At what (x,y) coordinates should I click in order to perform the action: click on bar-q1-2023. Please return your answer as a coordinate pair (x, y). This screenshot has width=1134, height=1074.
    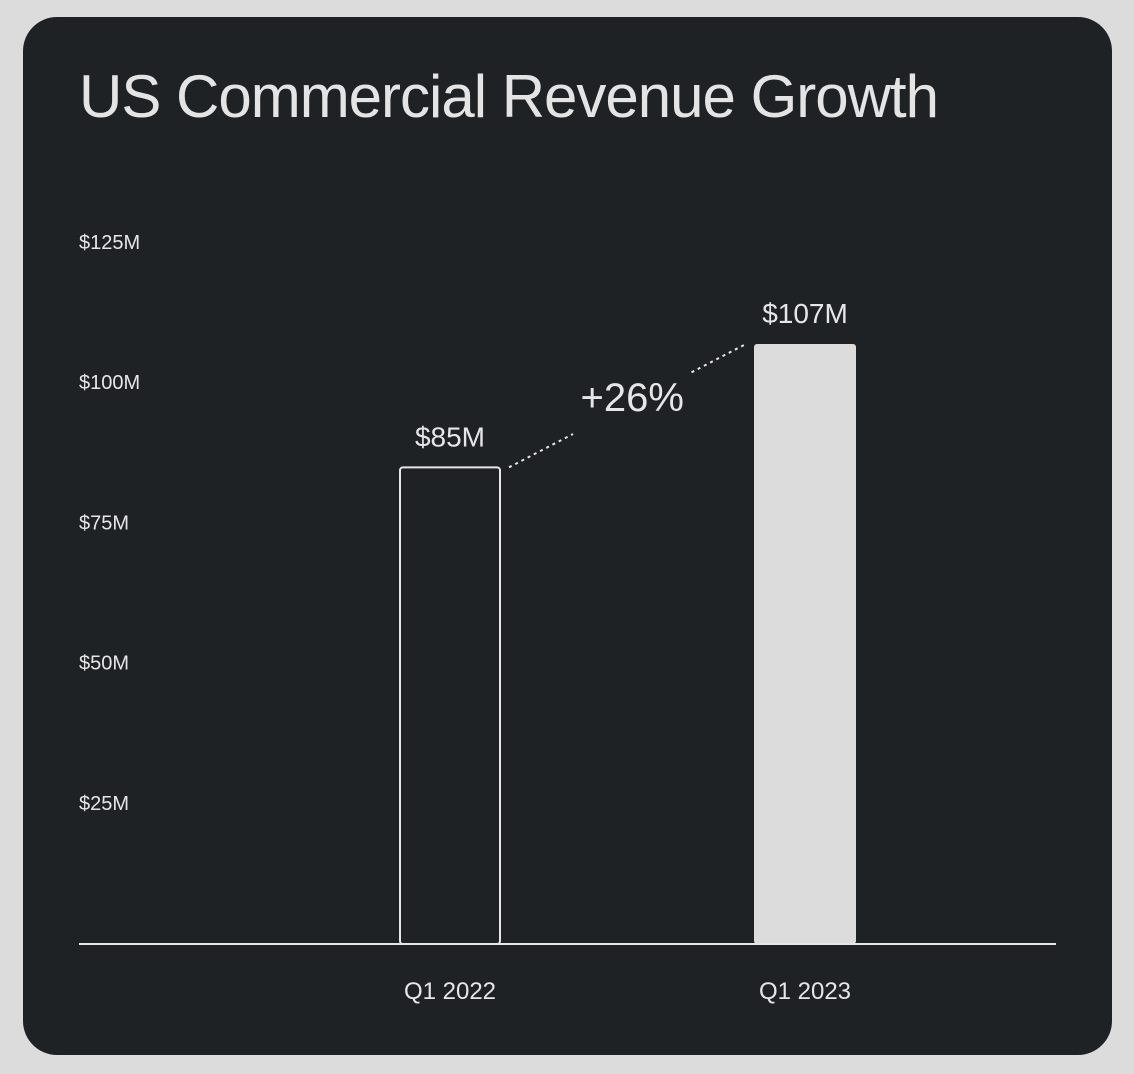
    Looking at the image, I should click on (805, 644).